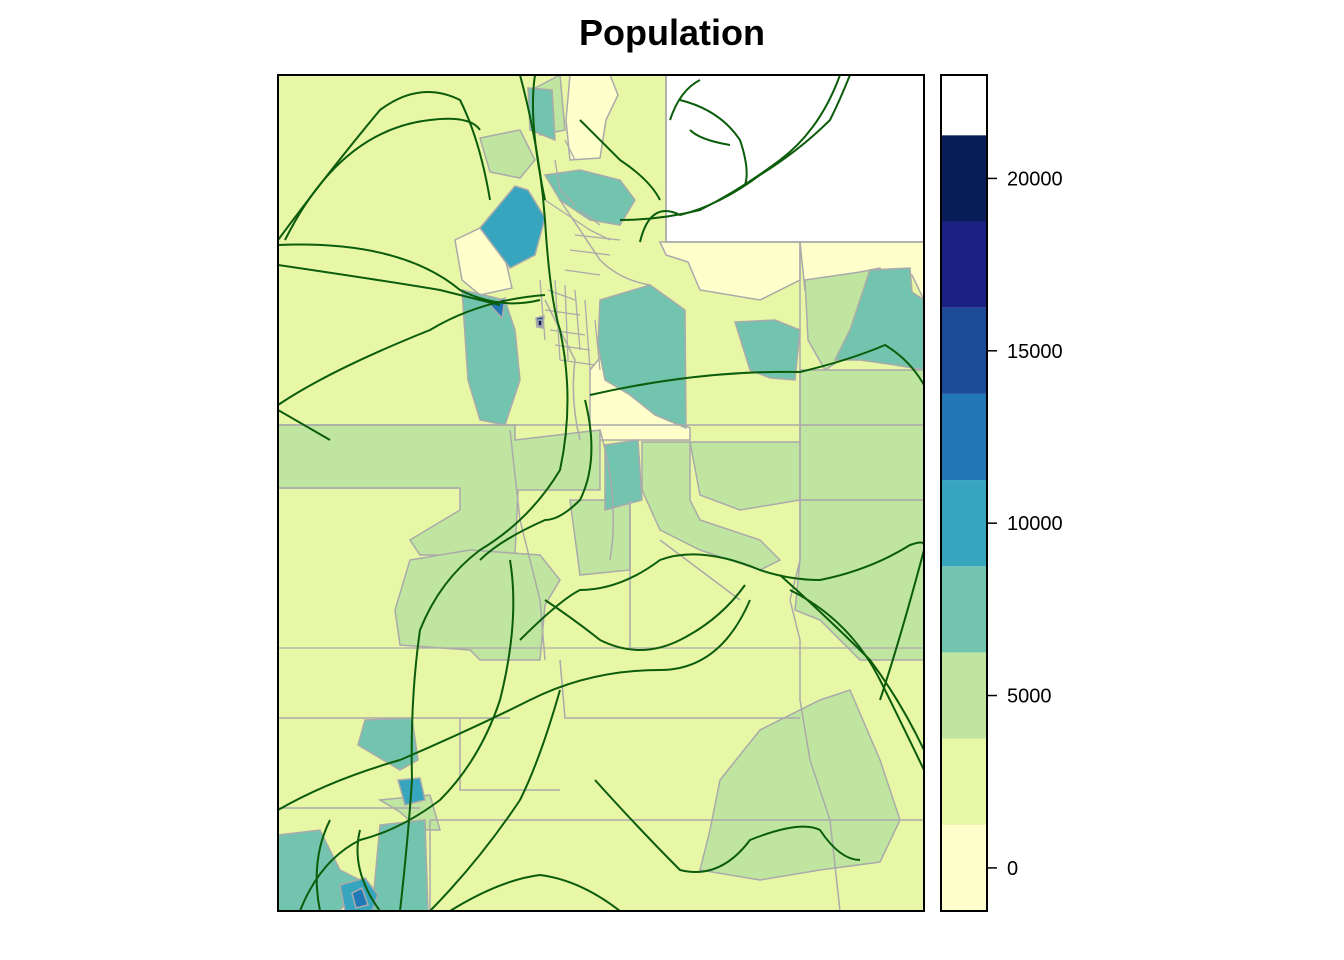  What do you see at coordinates (1001, 493) in the screenshot?
I see `color-legend: 0 5000 10000 15000 20000` at bounding box center [1001, 493].